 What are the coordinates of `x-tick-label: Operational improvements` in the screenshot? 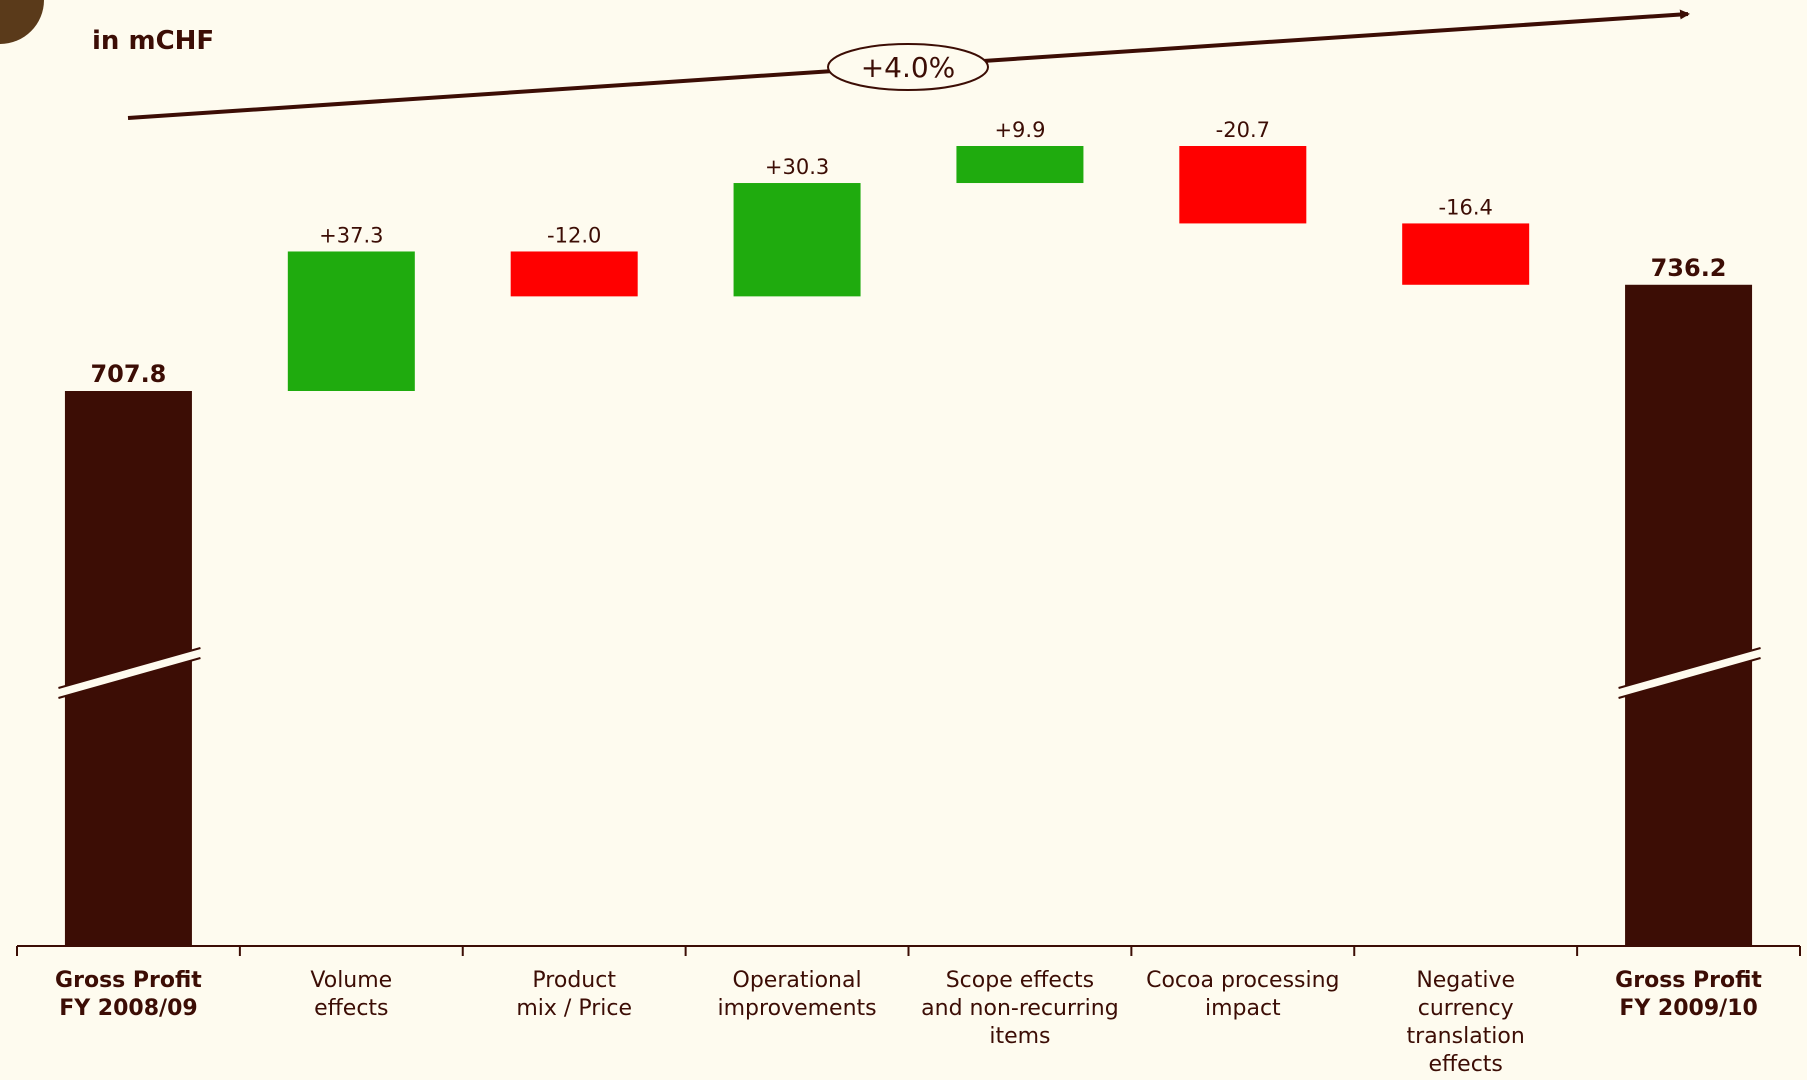 It's located at (797, 994).